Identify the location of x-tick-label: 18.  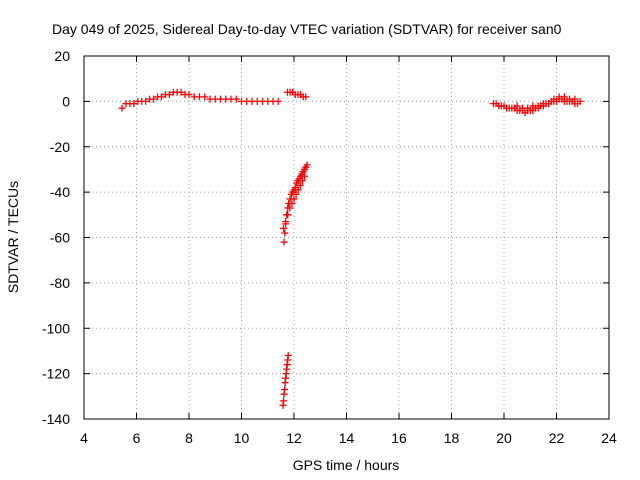
(452, 438).